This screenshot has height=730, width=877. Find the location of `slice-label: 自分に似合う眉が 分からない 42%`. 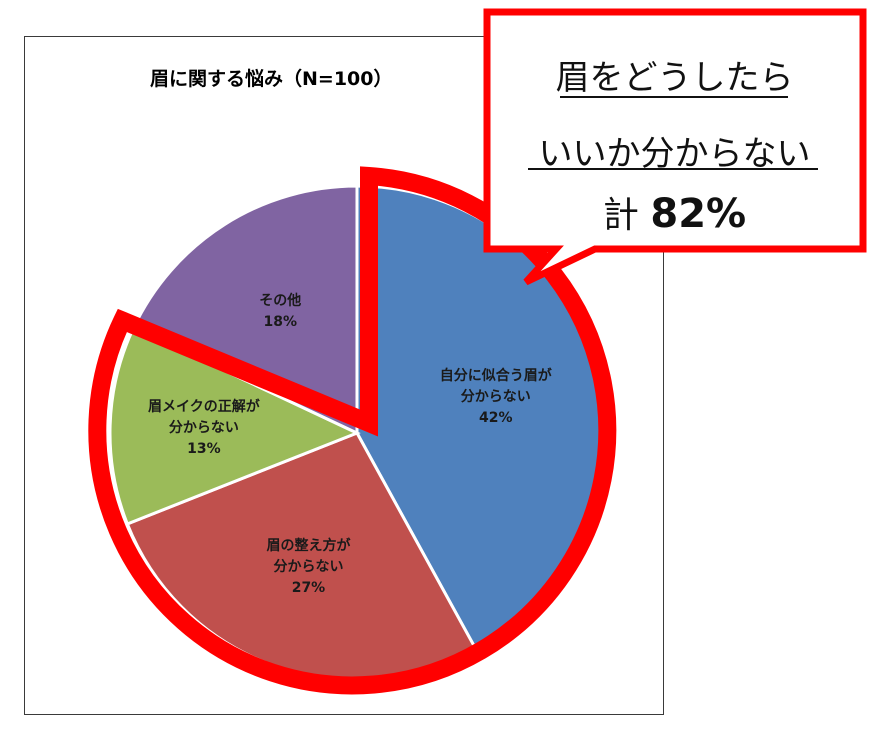

slice-label: 自分に似合う眉が 分からない 42% is located at coordinates (496, 397).